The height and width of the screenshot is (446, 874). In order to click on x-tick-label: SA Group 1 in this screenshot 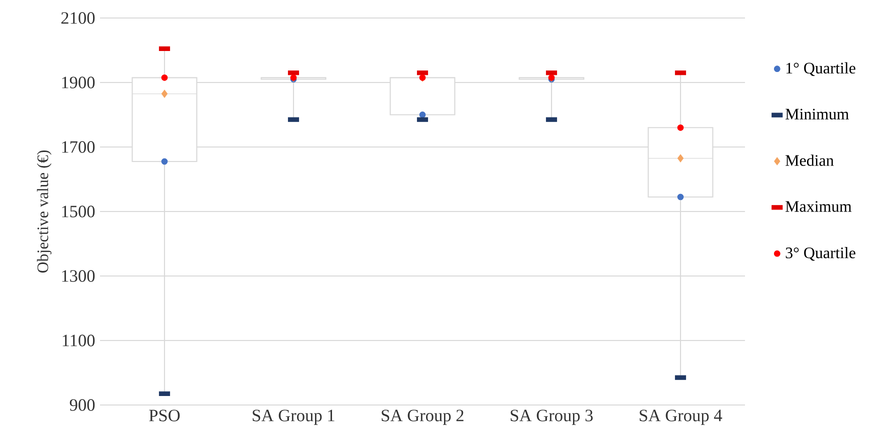, I will do `click(293, 417)`.